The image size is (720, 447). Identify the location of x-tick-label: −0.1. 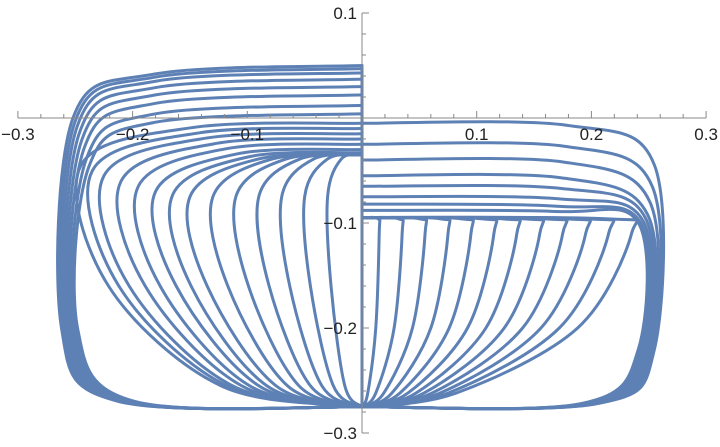
(248, 134).